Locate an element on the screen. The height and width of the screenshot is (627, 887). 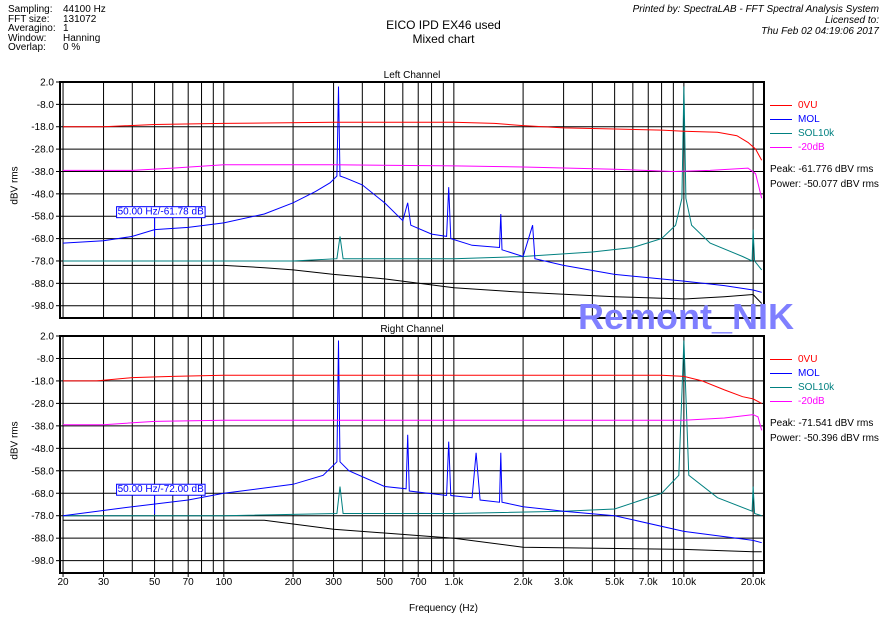
info-label: Overlap: is located at coordinates (27, 47).